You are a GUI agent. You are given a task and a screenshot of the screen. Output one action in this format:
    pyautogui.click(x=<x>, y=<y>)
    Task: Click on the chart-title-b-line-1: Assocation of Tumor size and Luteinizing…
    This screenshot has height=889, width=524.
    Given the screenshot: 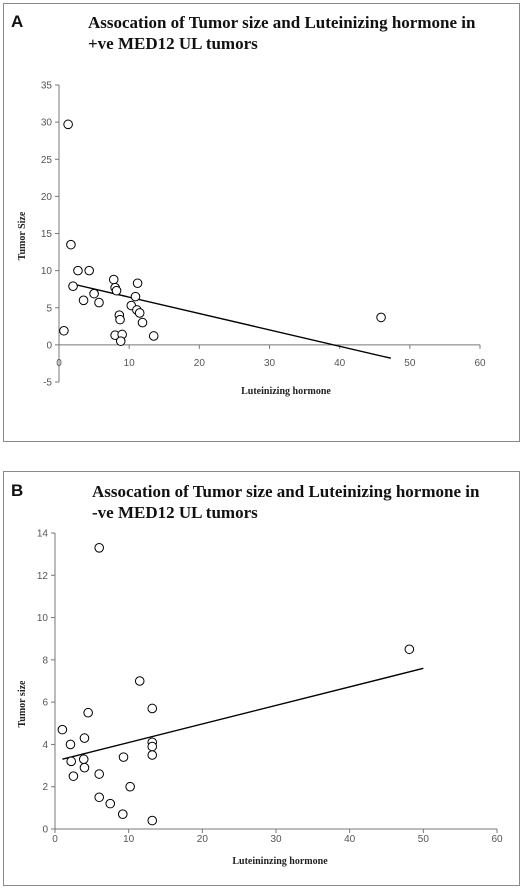 What is the action you would take?
    pyautogui.click(x=286, y=491)
    